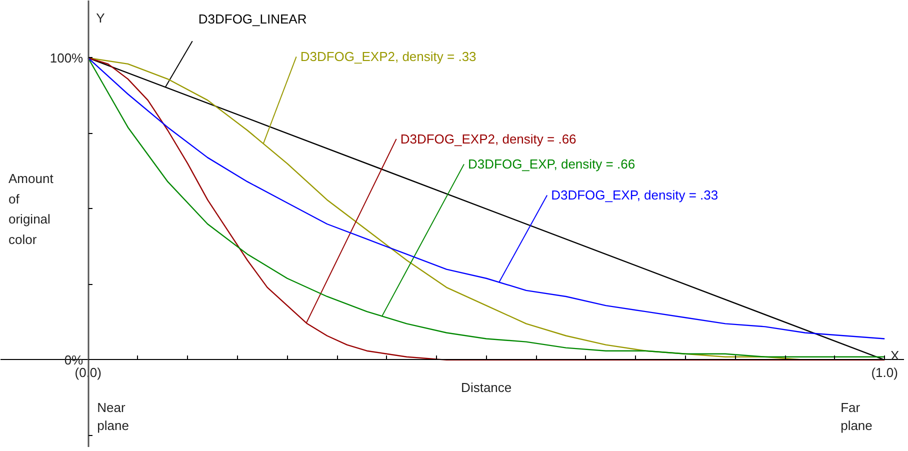 The width and height of the screenshot is (908, 451). I want to click on annotation: Far plane, so click(856, 416).